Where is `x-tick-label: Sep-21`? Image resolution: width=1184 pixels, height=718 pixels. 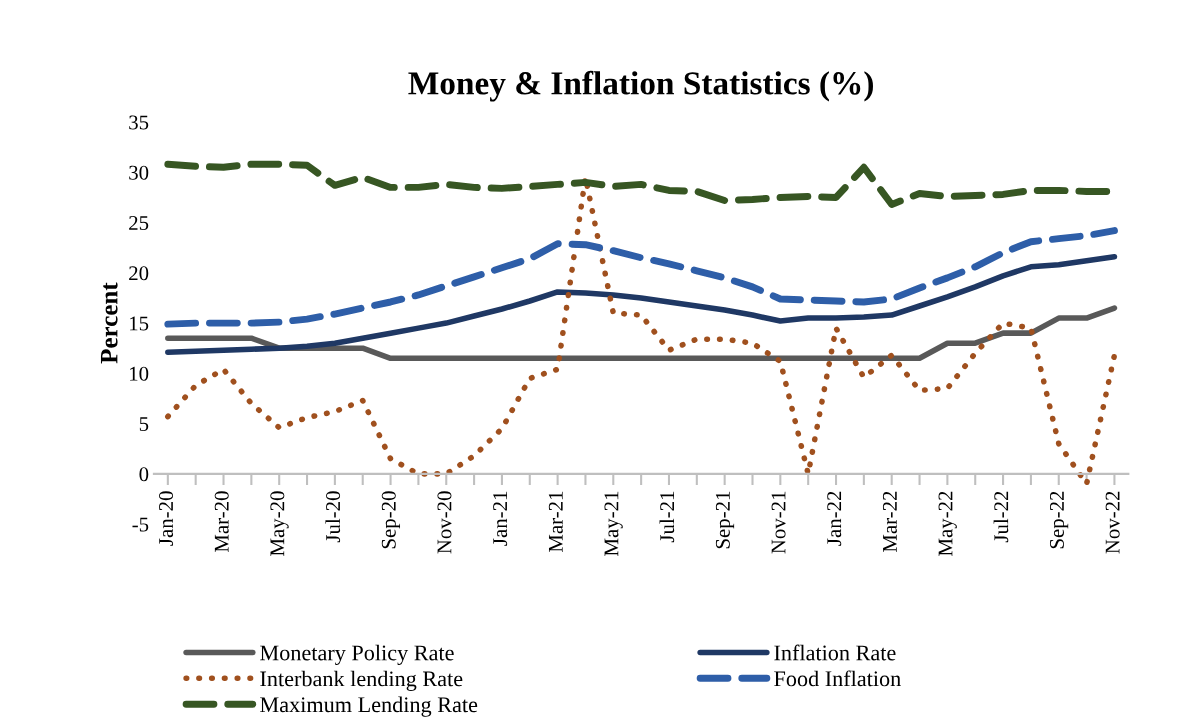
x-tick-label: Sep-21 is located at coordinates (725, 520).